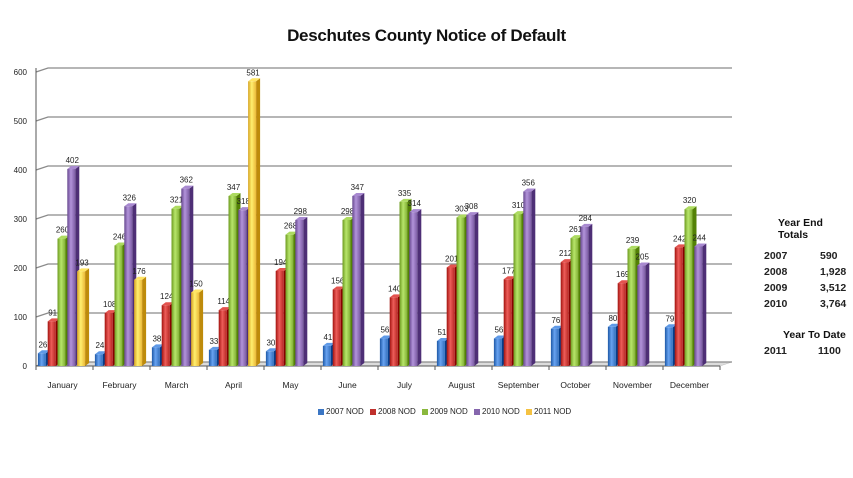 The image size is (853, 478). I want to click on data-label: 356, so click(529, 183).